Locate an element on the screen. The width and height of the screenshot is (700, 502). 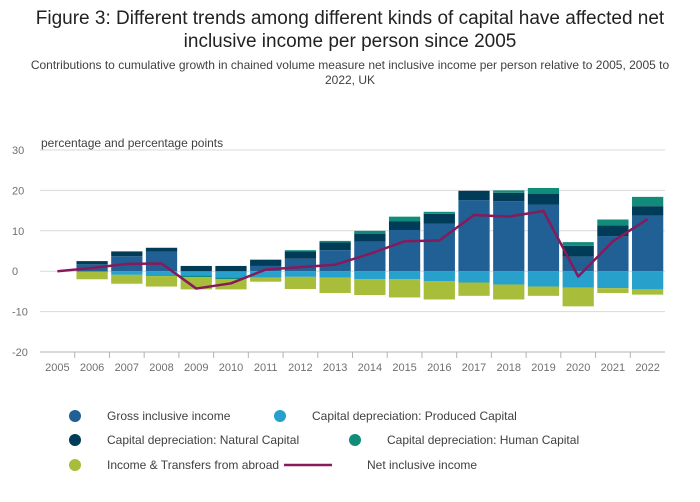
legend-label: Capital depreciation: Natural Capital is located at coordinates (203, 440).